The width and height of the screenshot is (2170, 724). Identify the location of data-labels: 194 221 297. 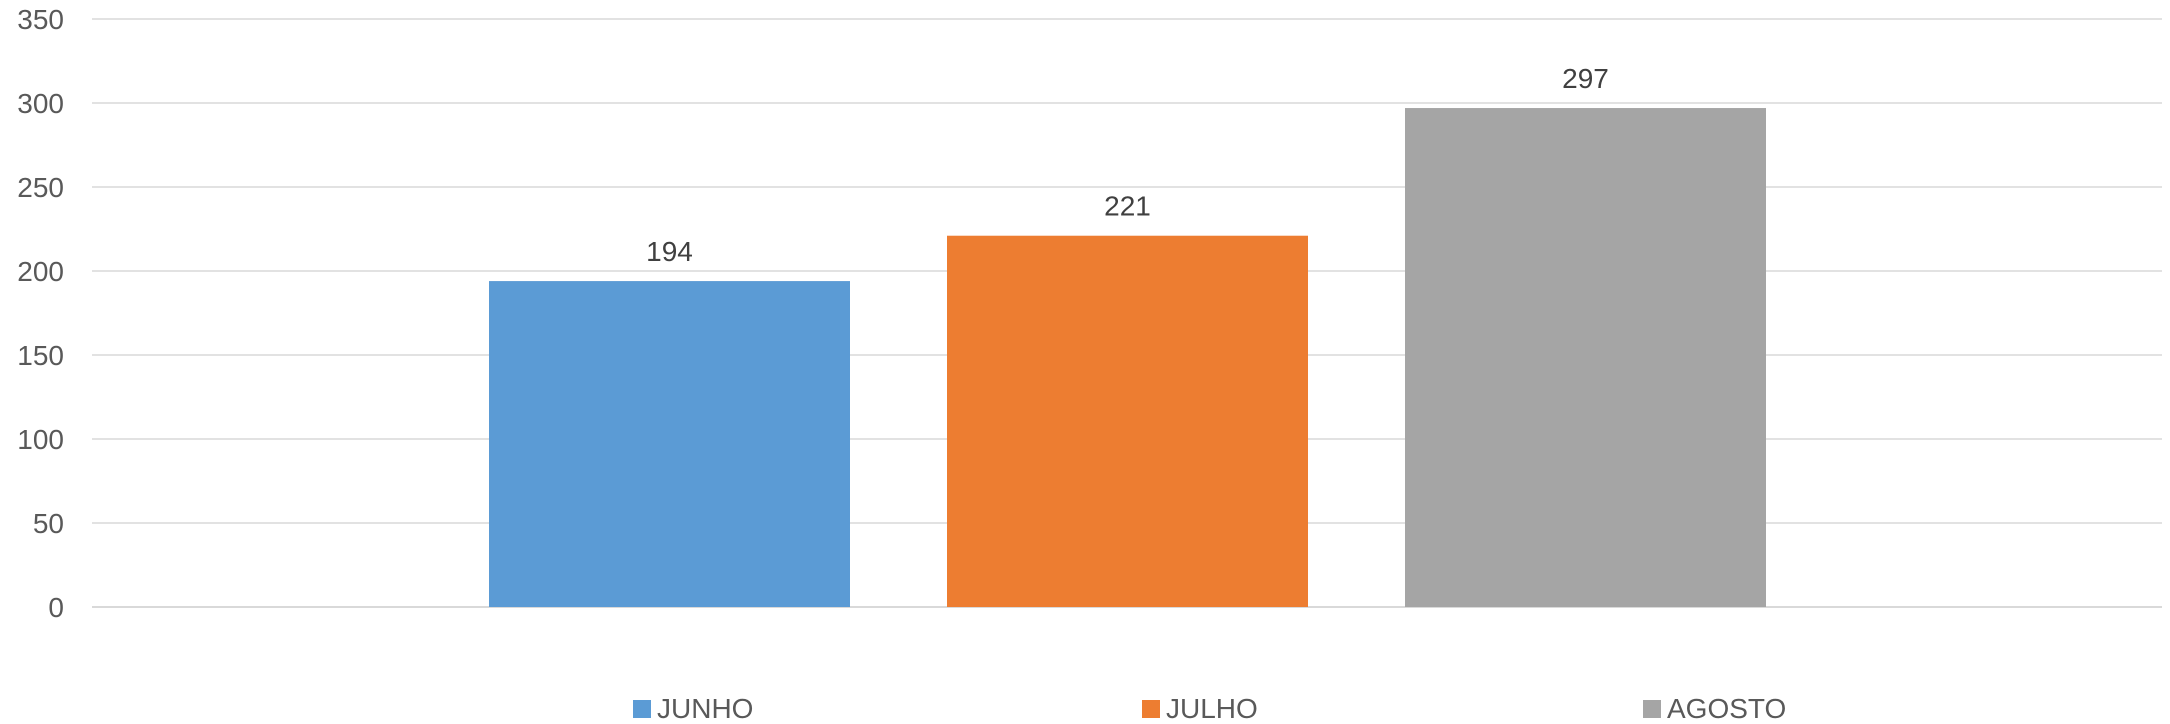
(1127, 165).